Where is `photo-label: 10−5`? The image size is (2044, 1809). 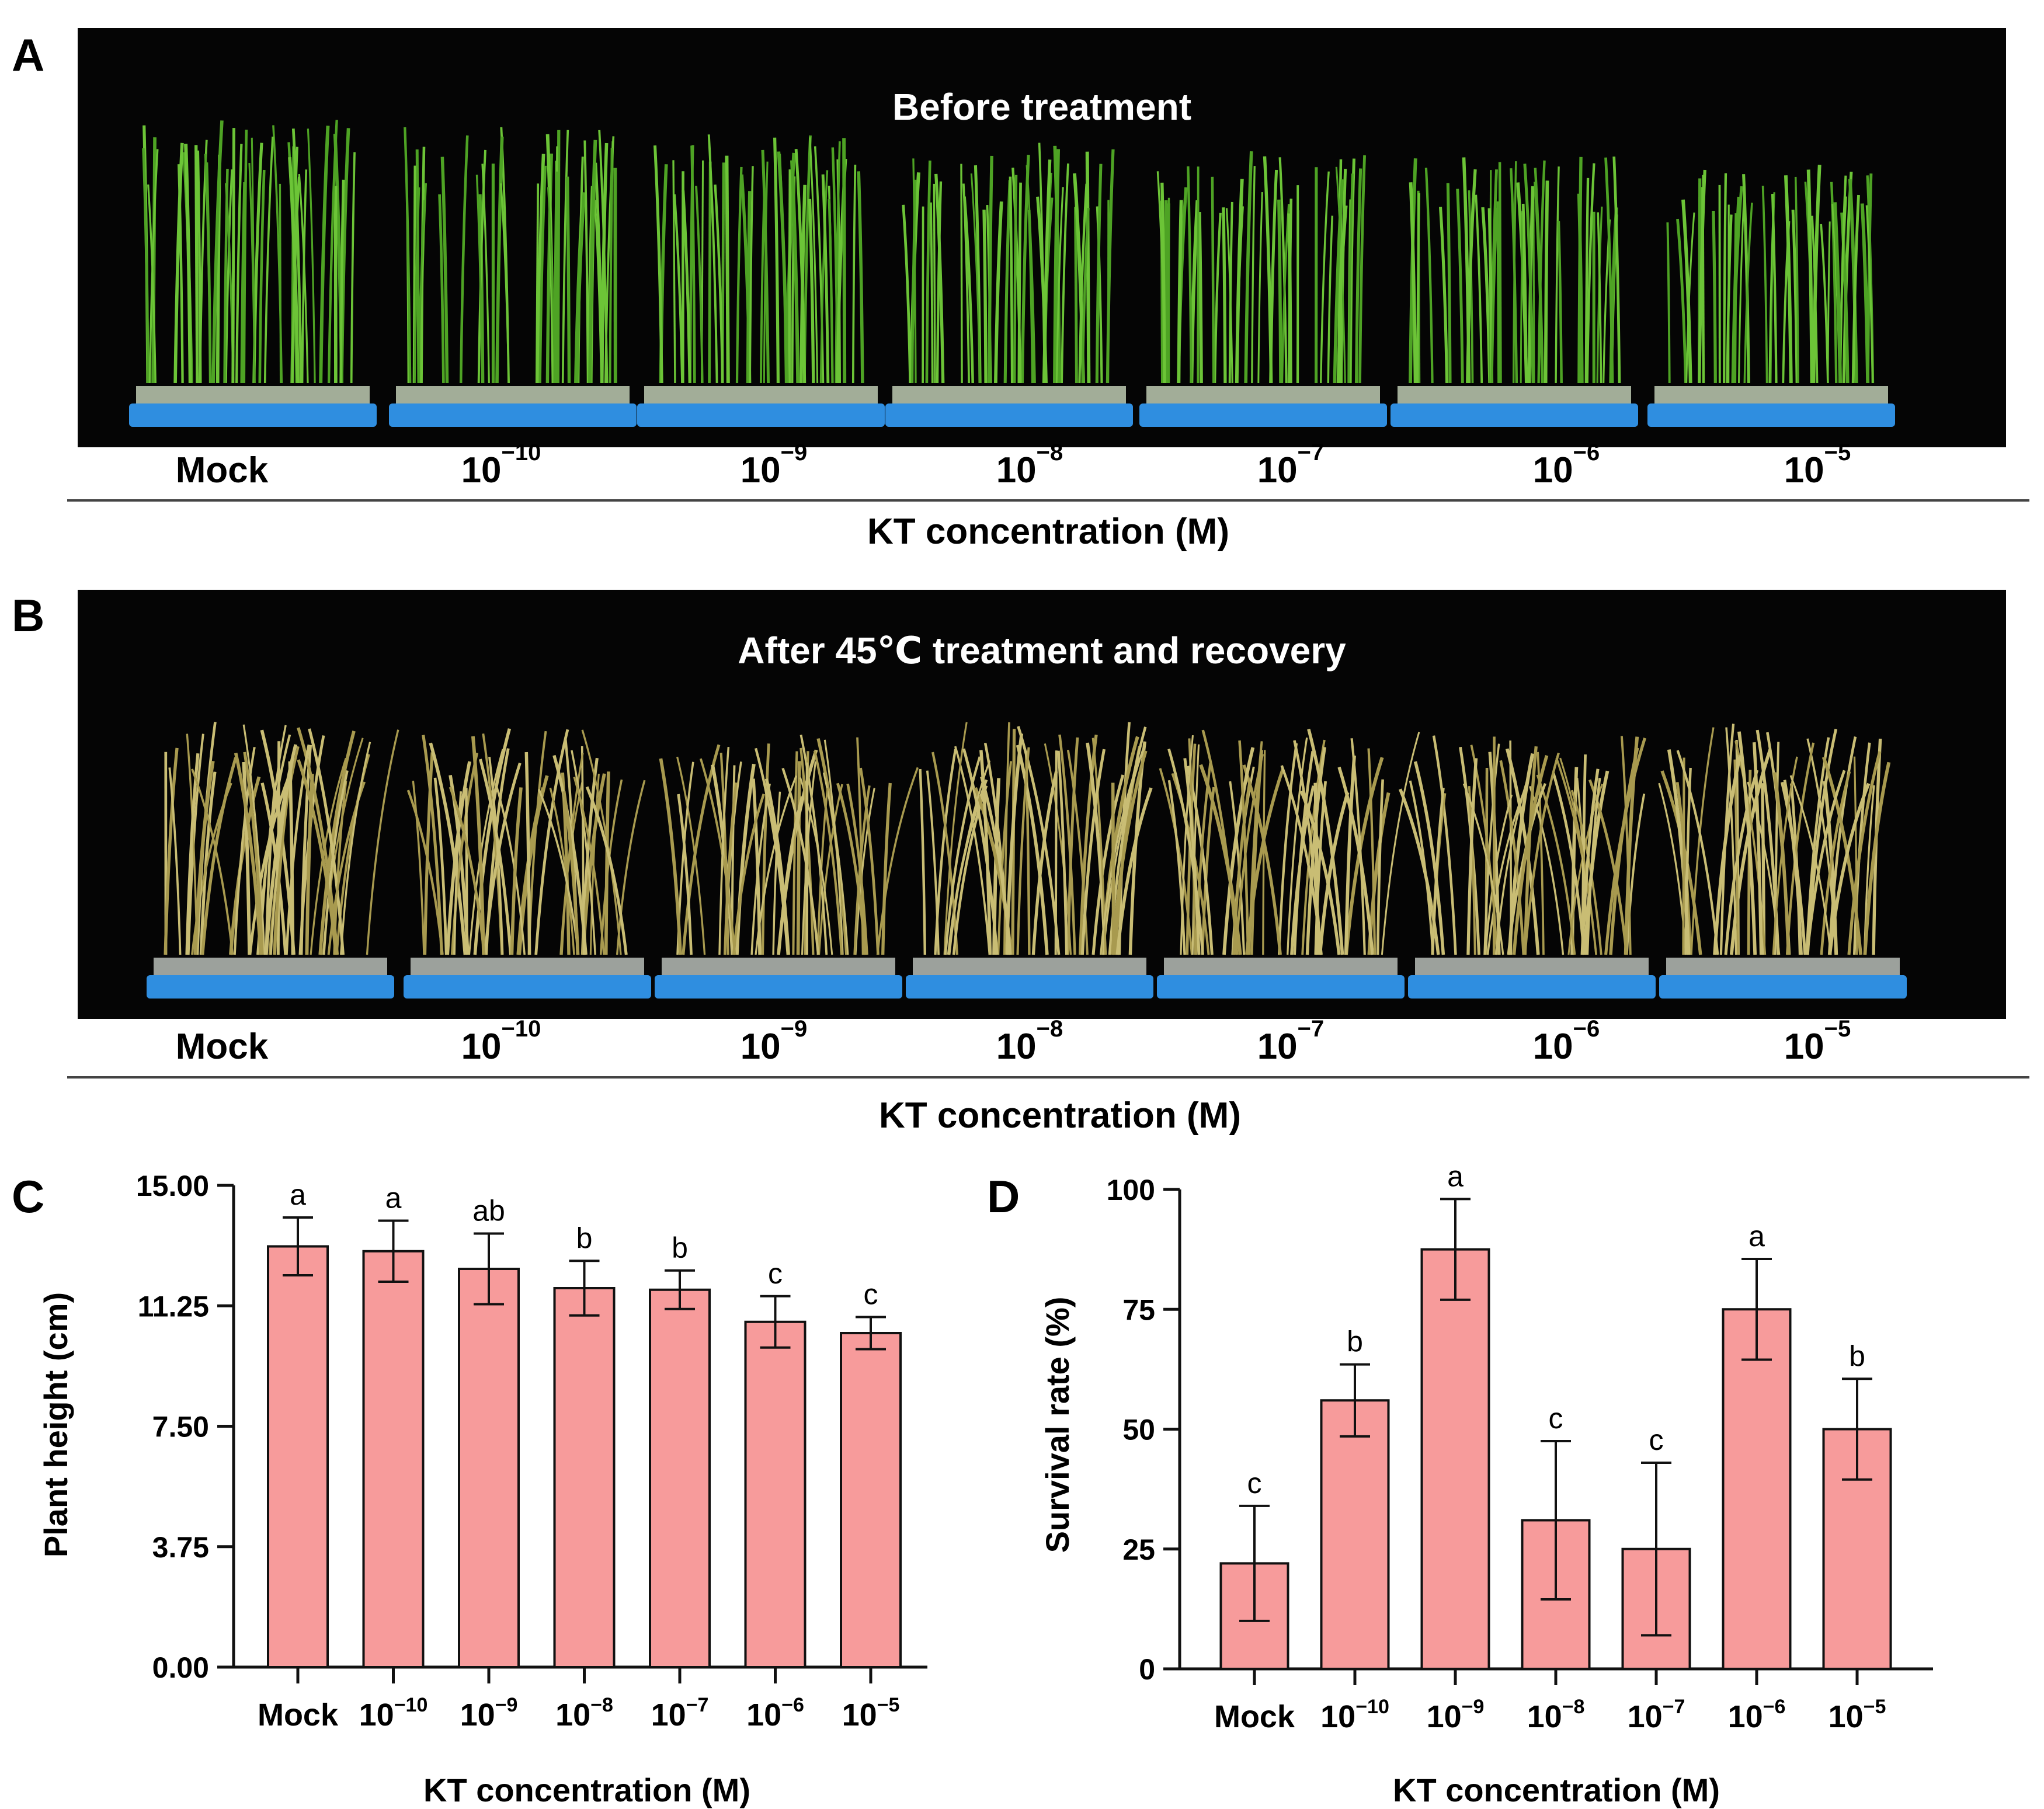
photo-label: 10−5 is located at coordinates (1817, 465).